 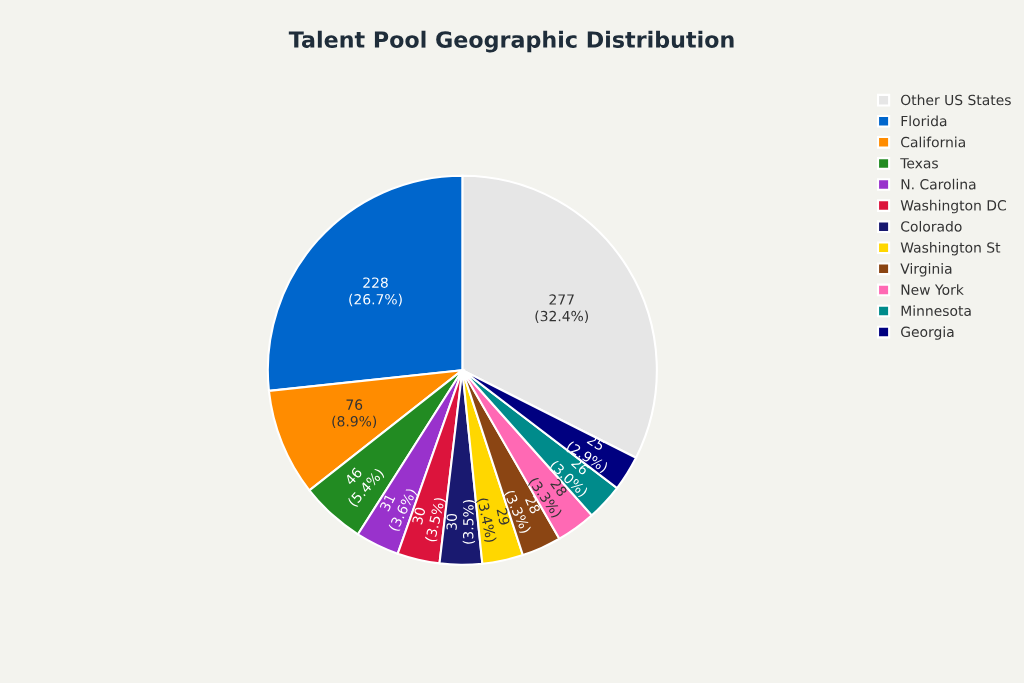 I want to click on legend-label: Georgia, so click(x=927, y=333).